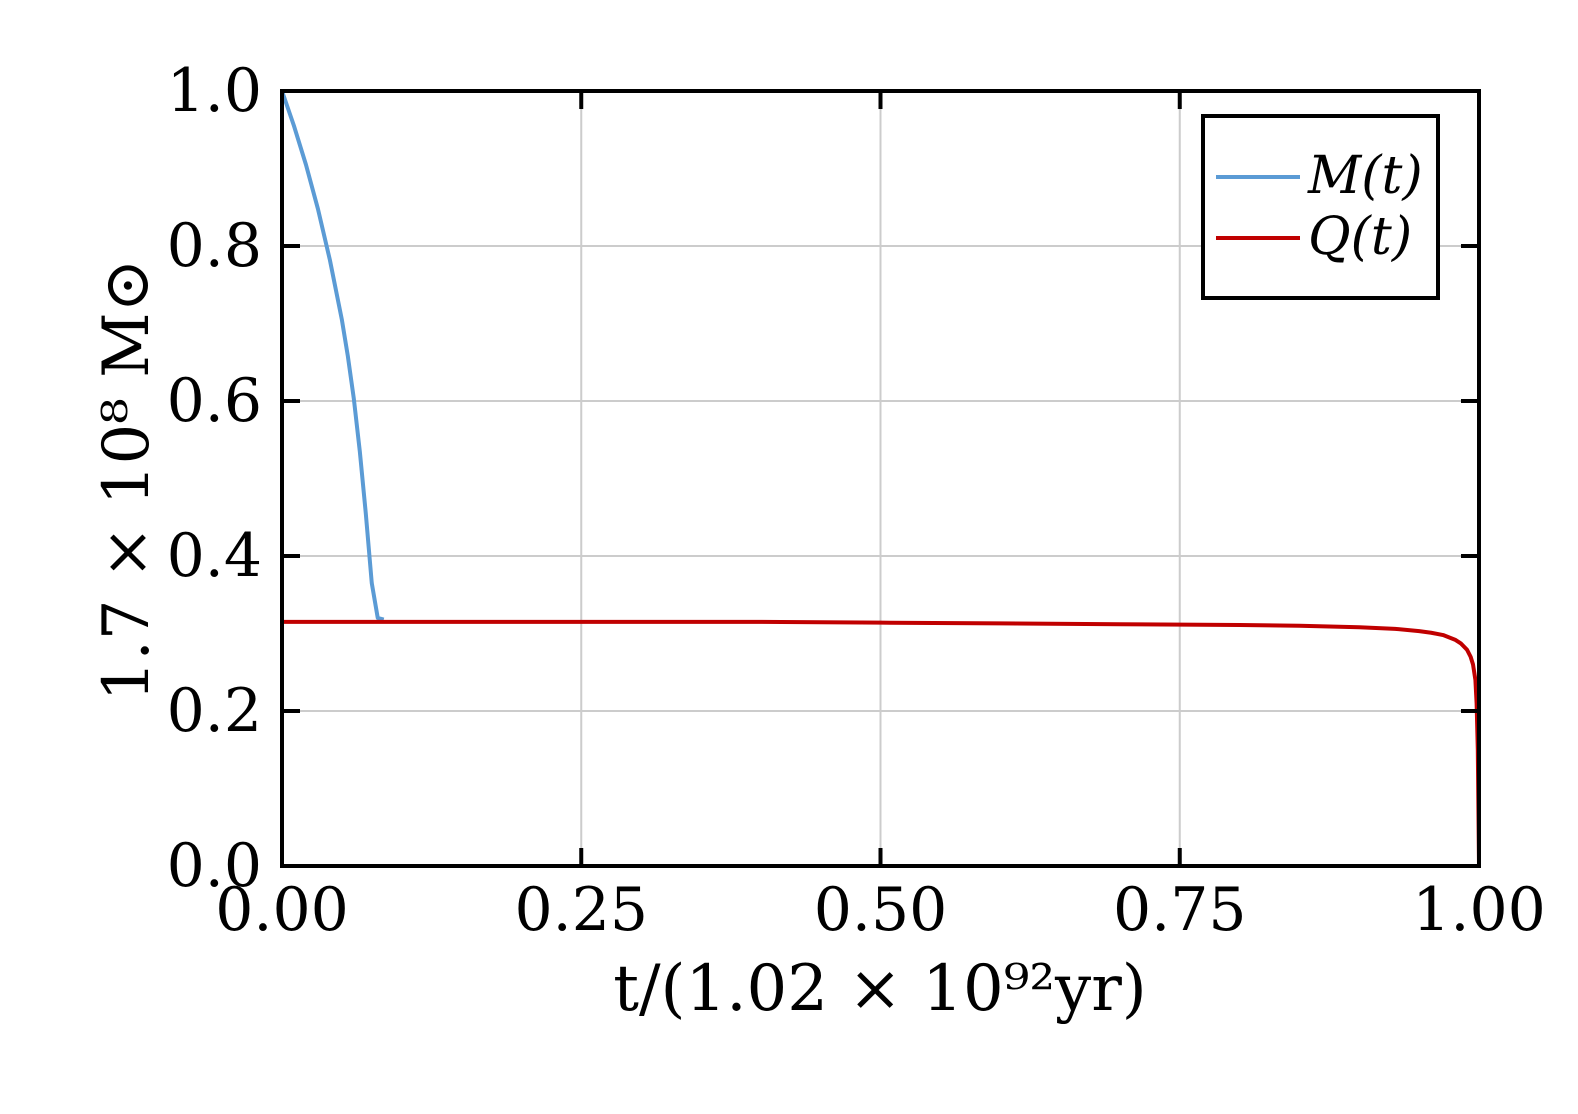 This screenshot has height=1114, width=1578. Describe the element at coordinates (581, 910) in the screenshot. I see `x-tick-label: 0.25` at that location.